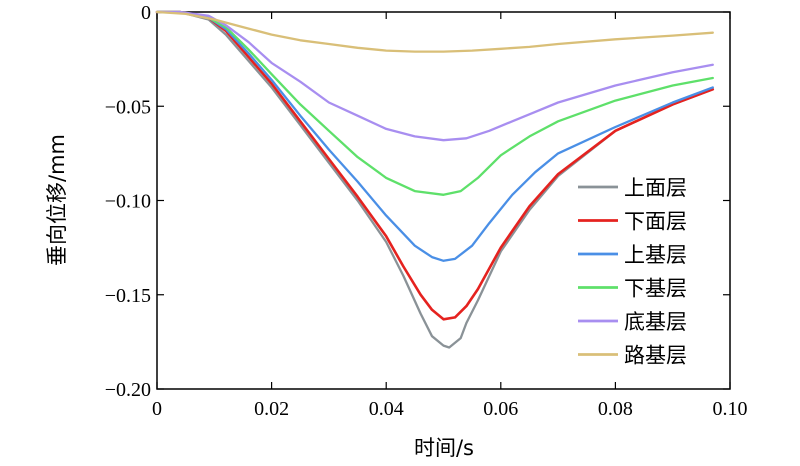 The image size is (800, 466). Describe the element at coordinates (655, 188) in the screenshot. I see `legend-label: 上面层` at that location.